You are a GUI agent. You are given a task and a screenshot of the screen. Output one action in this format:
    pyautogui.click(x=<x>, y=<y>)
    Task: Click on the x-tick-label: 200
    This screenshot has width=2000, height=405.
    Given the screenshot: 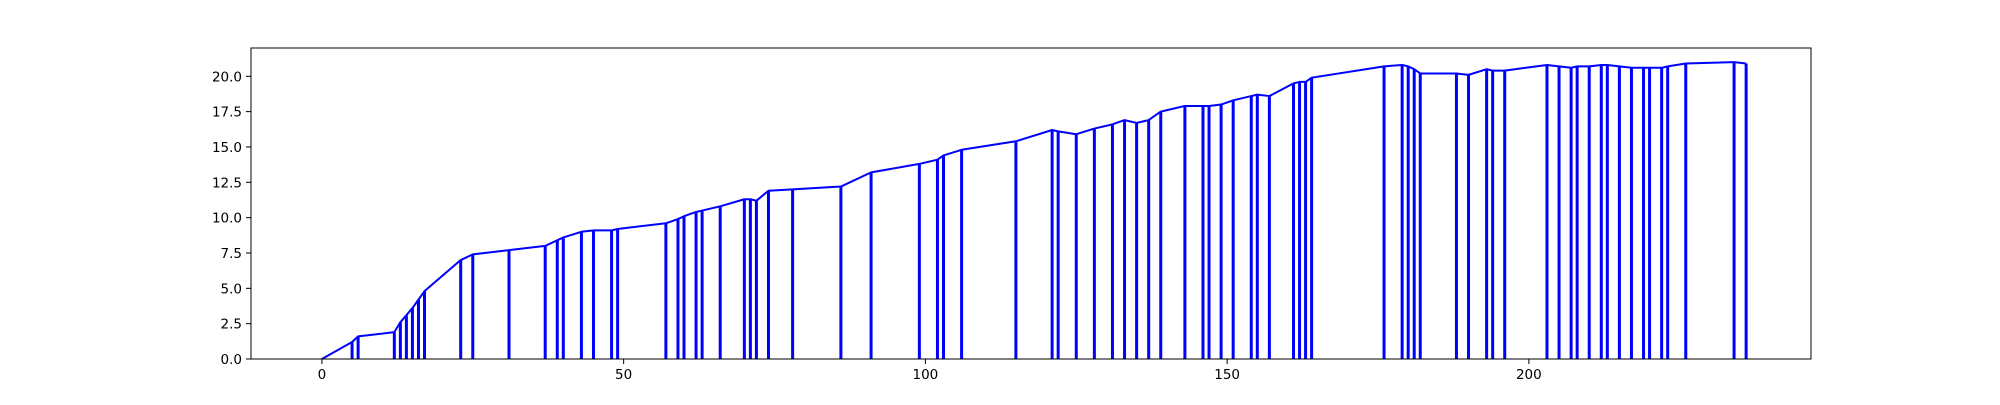 What is the action you would take?
    pyautogui.click(x=1529, y=375)
    